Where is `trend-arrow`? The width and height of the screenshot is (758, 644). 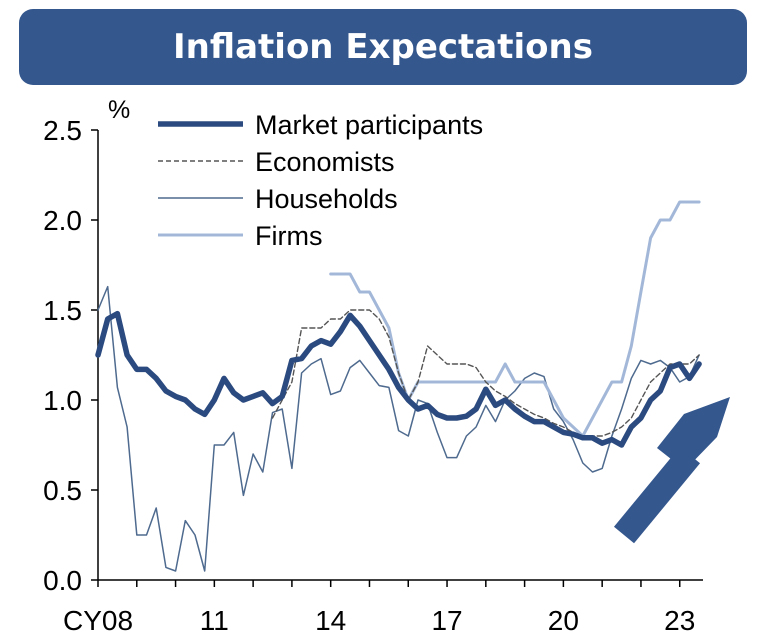
trend-arrow is located at coordinates (671, 470).